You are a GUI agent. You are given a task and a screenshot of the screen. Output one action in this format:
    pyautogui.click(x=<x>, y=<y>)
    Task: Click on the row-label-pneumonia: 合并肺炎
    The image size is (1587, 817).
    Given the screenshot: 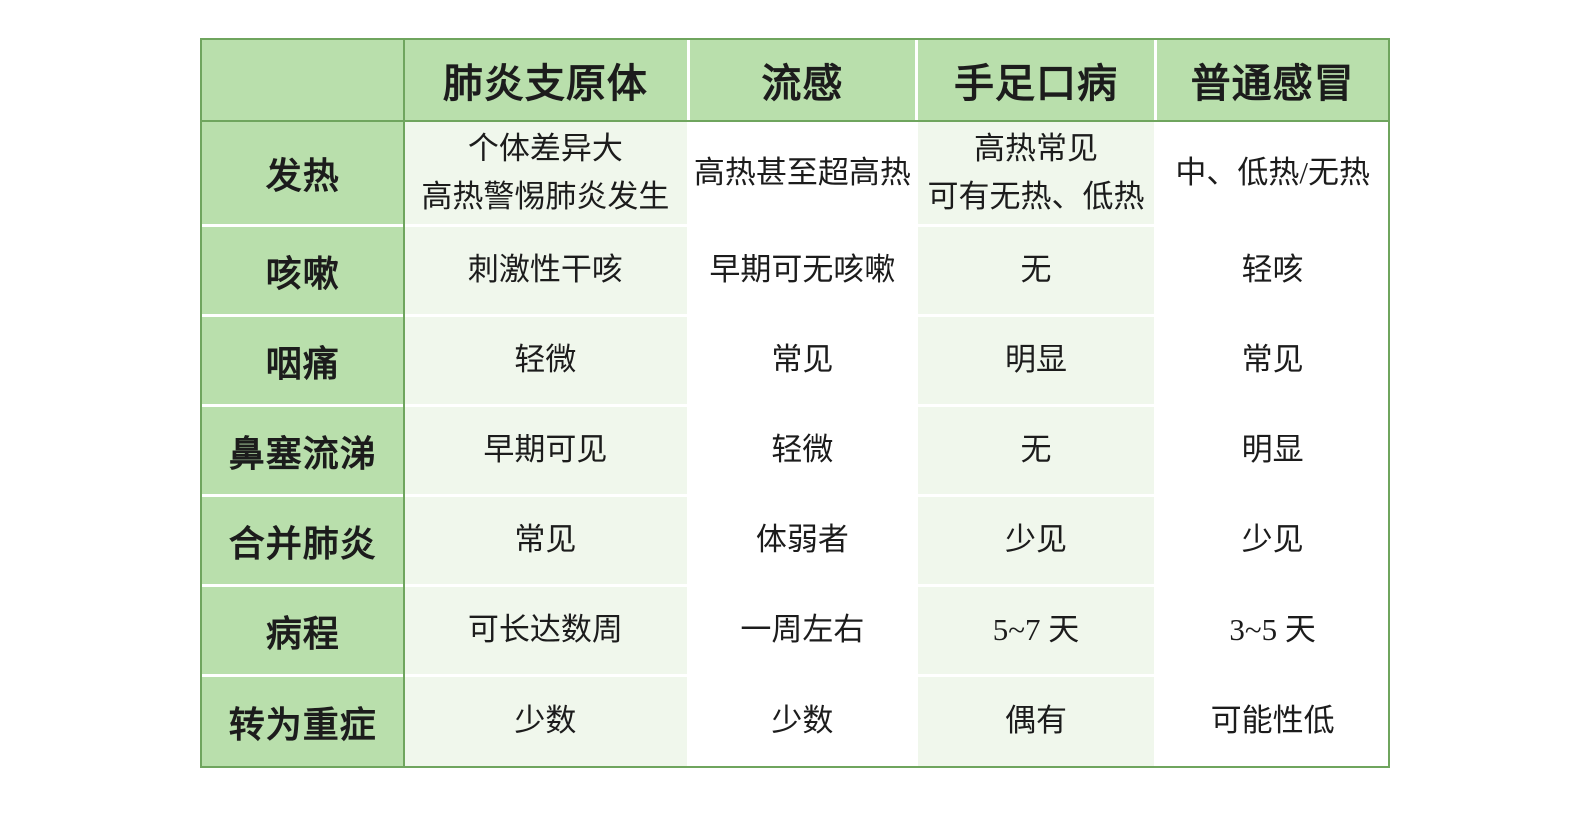 What is the action you would take?
    pyautogui.click(x=303, y=540)
    